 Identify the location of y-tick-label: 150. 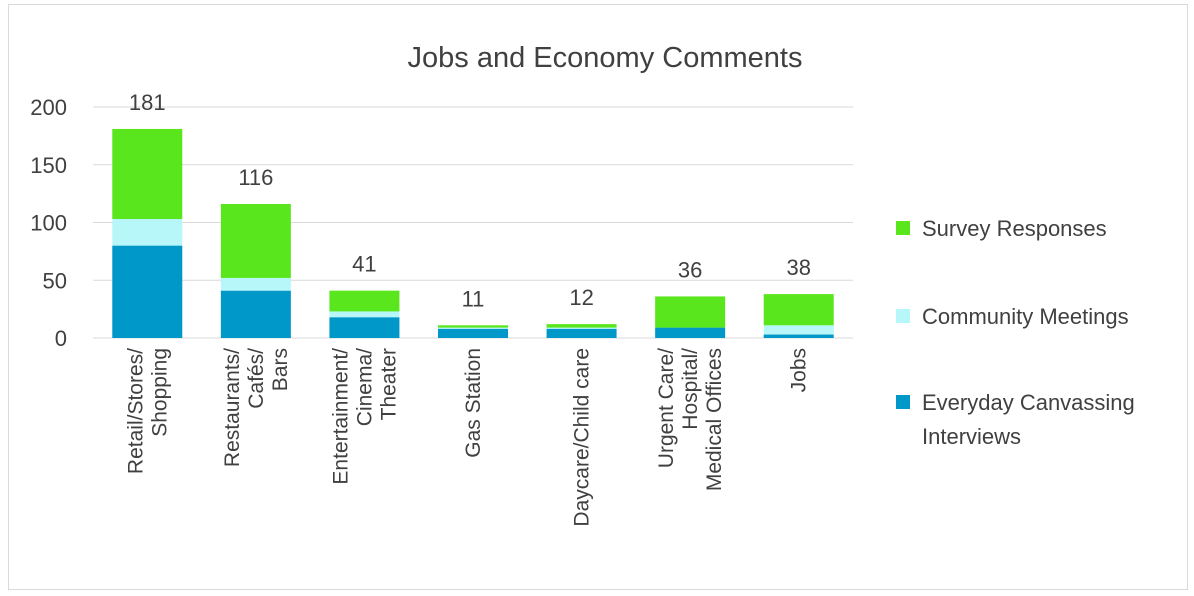
(48, 165).